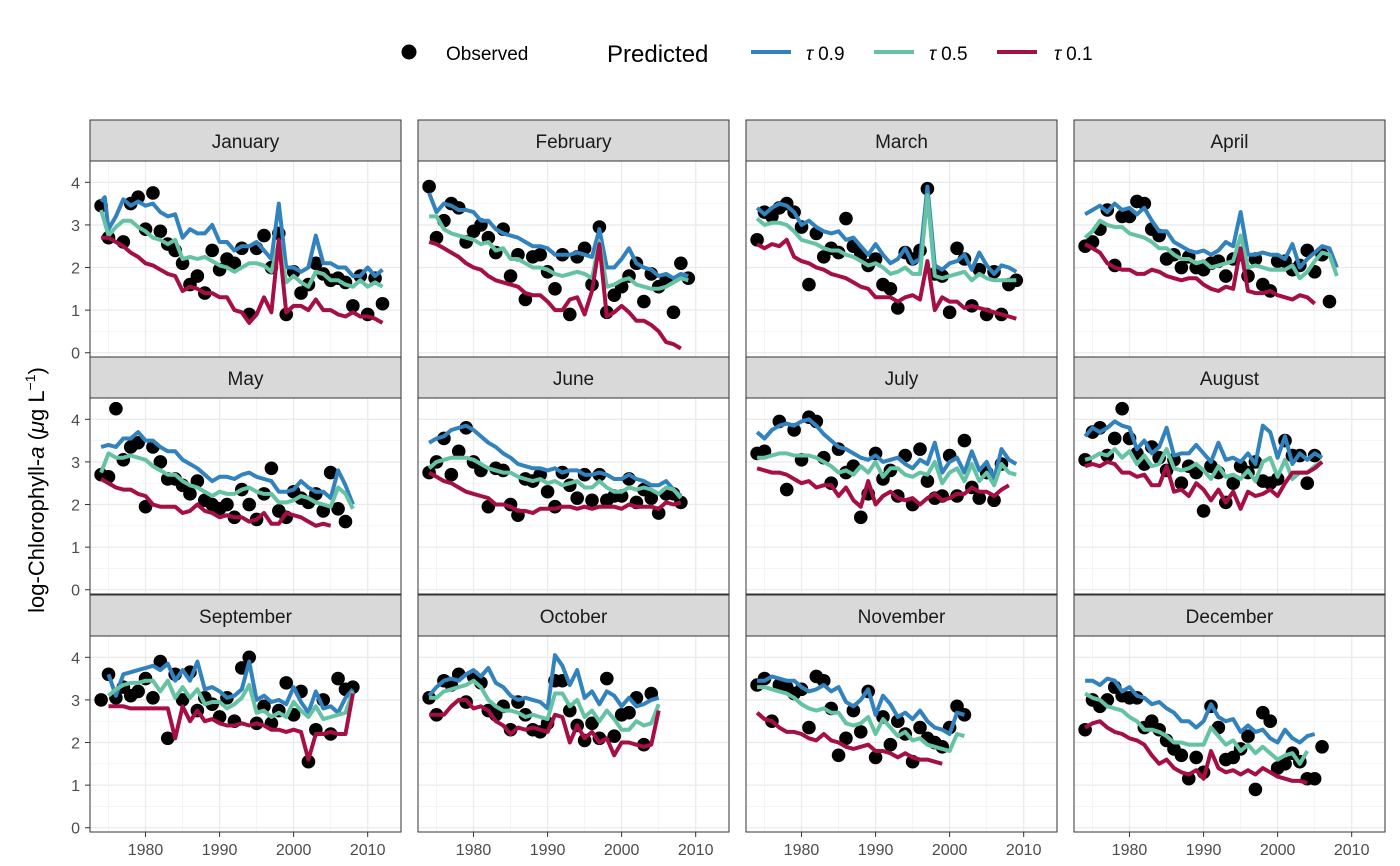  I want to click on line-tau-01-september, so click(231, 727).